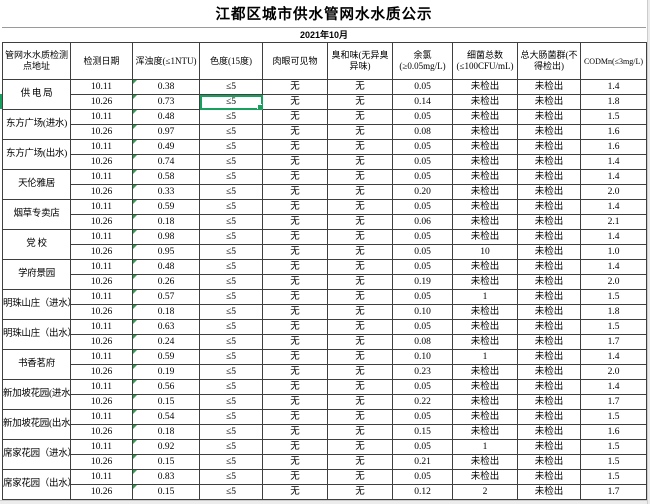  I want to click on cell-location: 书香茗府, so click(36, 364).